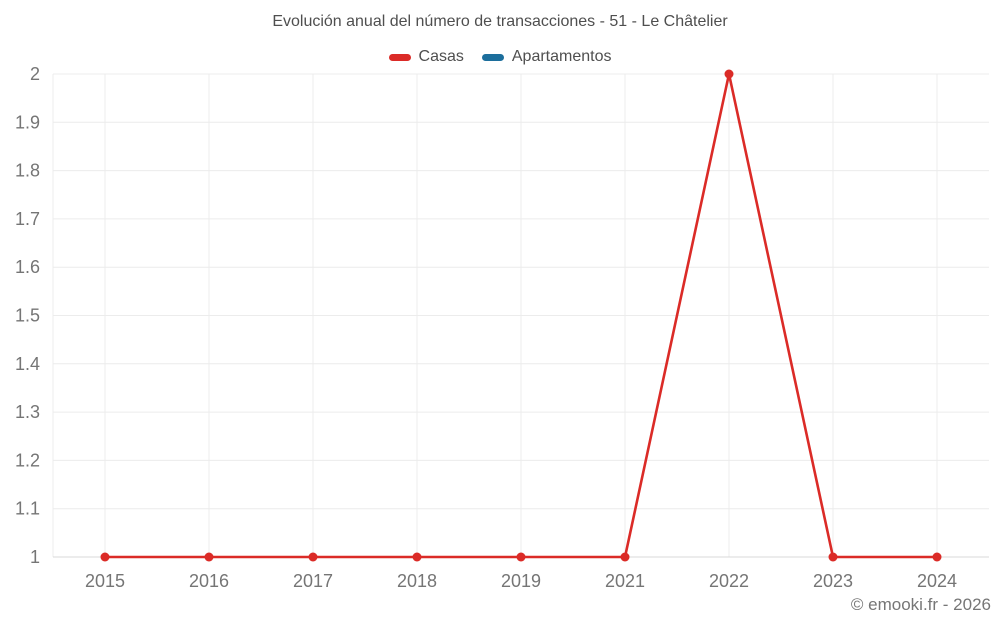 Image resolution: width=1000 pixels, height=625 pixels. Describe the element at coordinates (313, 581) in the screenshot. I see `x-tick-label-2017: 2017` at that location.